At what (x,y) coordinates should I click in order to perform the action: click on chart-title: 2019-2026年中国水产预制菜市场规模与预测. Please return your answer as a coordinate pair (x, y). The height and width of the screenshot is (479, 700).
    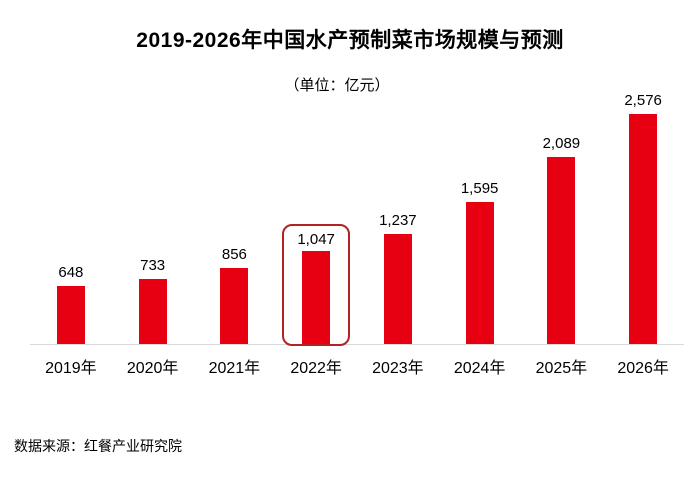
    Looking at the image, I should click on (350, 40).